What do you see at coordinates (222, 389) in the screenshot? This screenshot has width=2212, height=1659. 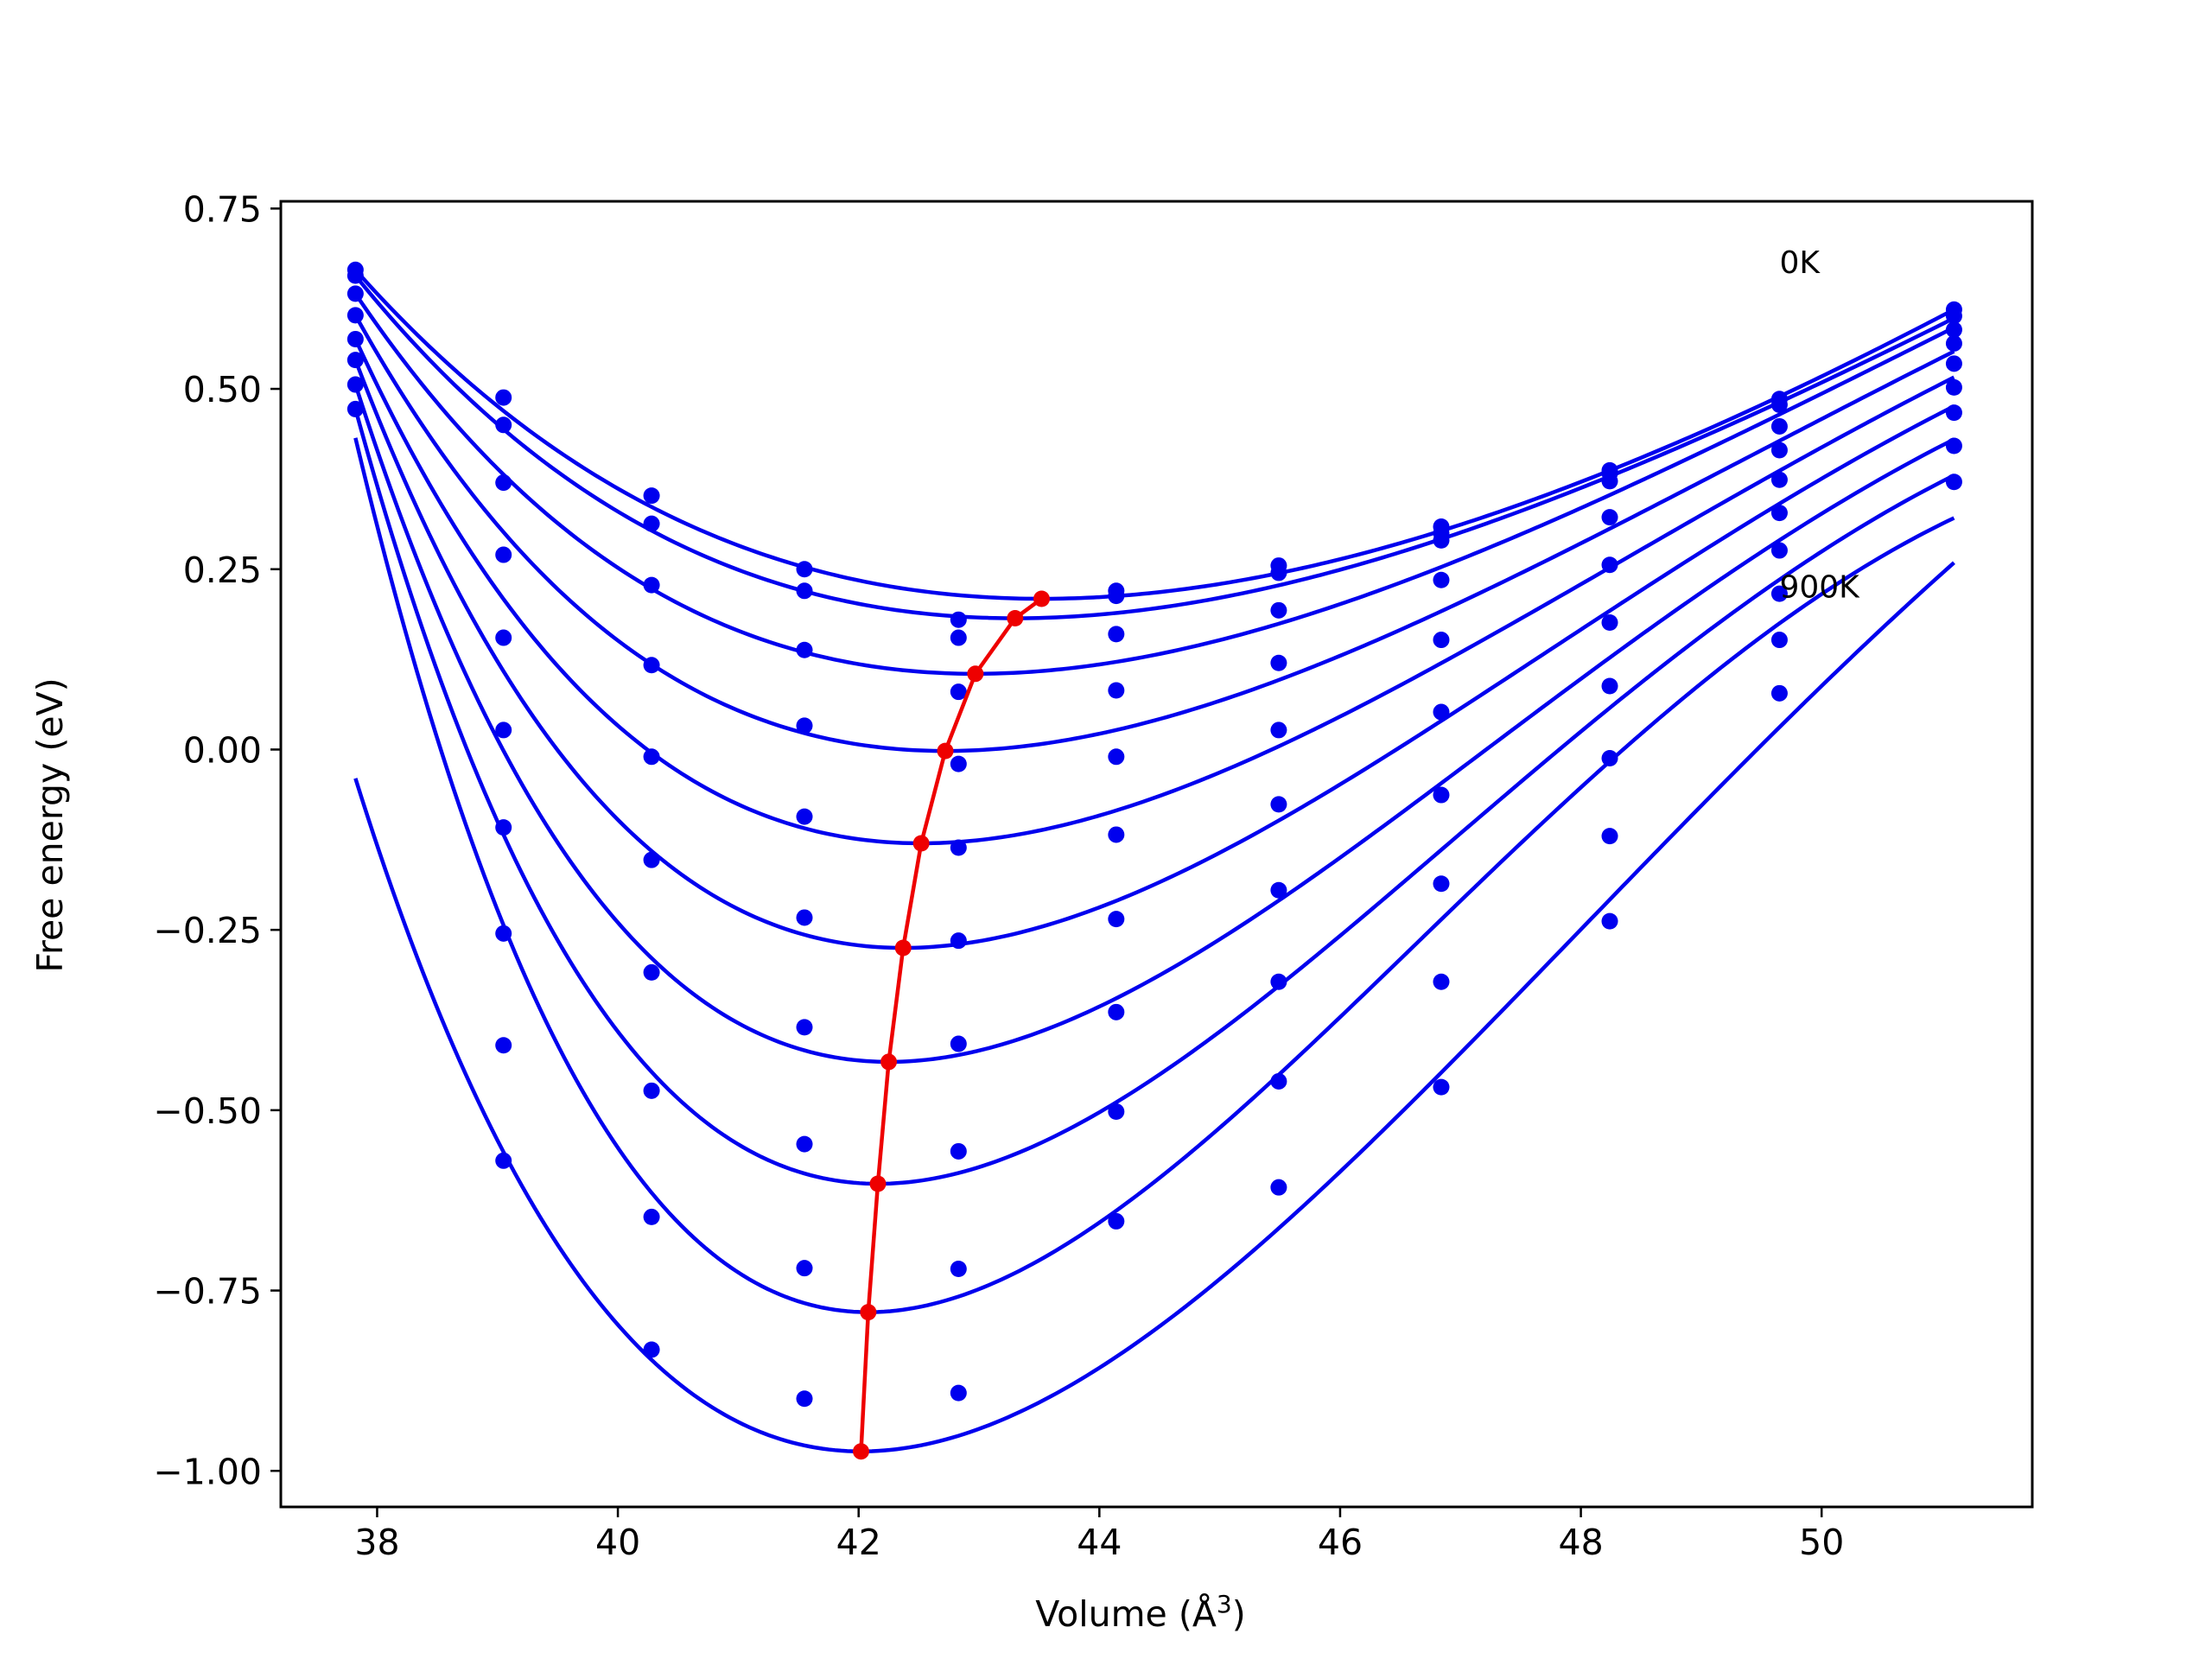 I see `y-tick-label: 0.50` at bounding box center [222, 389].